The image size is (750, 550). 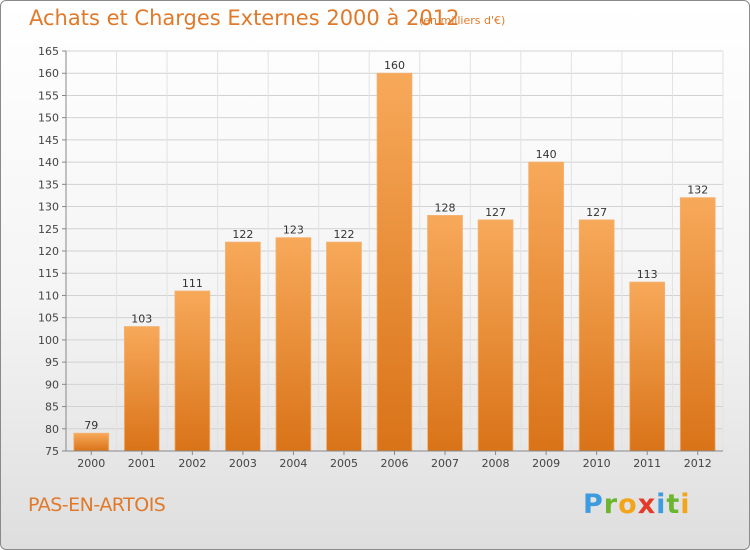 What do you see at coordinates (48, 95) in the screenshot?
I see `y-tick-label: 155` at bounding box center [48, 95].